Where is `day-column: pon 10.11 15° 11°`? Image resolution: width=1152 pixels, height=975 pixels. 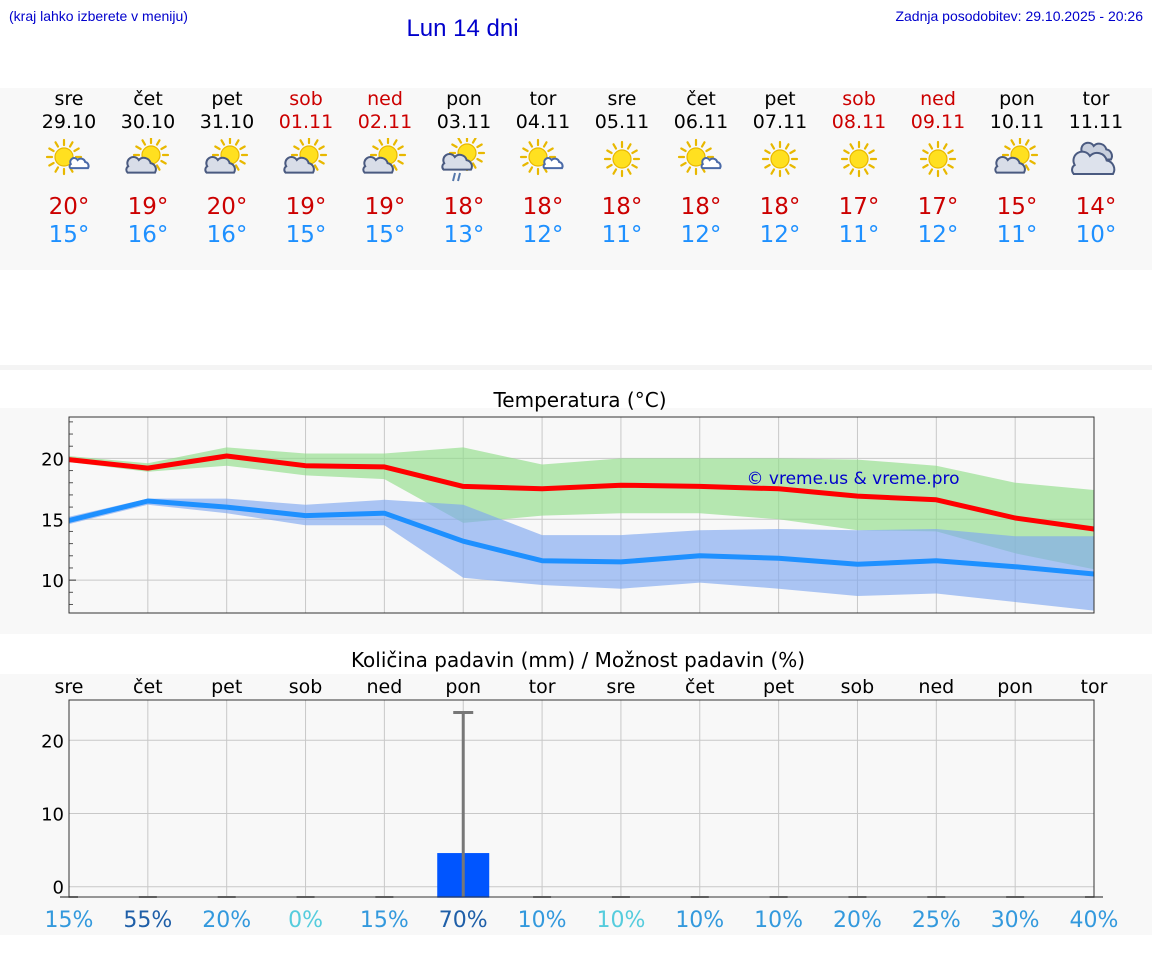
day-column: pon 10.11 15° 11° is located at coordinates (1017, 169).